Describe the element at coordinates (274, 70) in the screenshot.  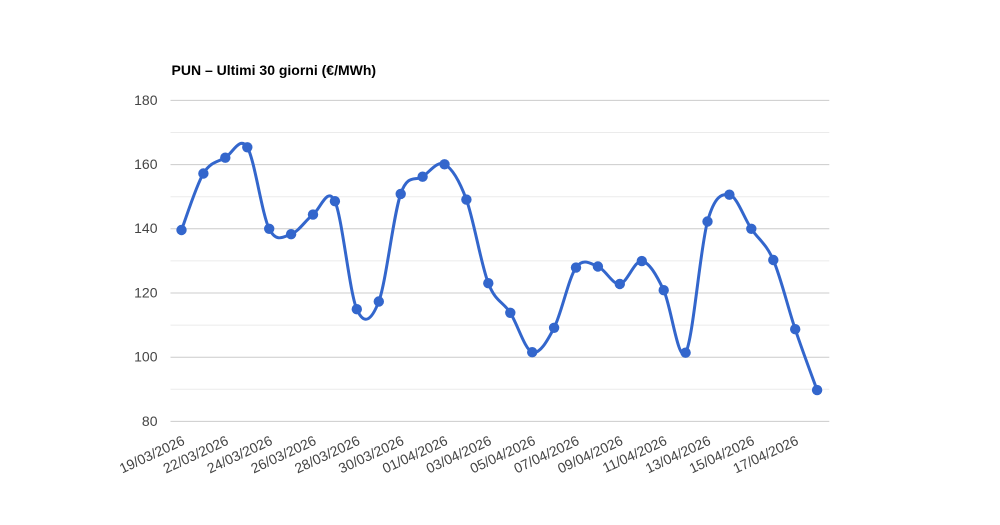
I see `svg-text: PUN – Ultimi 30 giorni (€/MWh)` at that location.